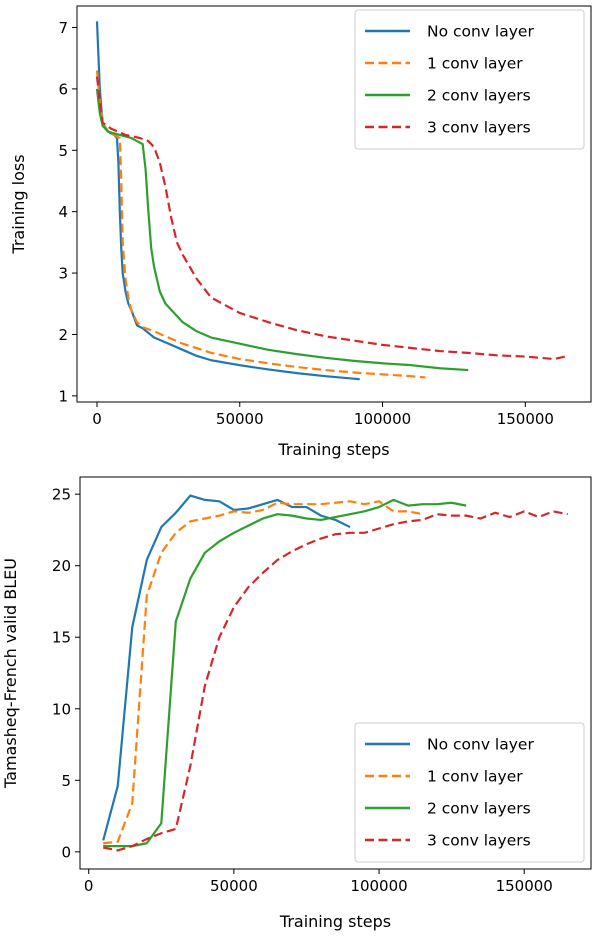 This screenshot has height=936, width=598. What do you see at coordinates (63, 28) in the screenshot?
I see `y-tick-label: 7` at bounding box center [63, 28].